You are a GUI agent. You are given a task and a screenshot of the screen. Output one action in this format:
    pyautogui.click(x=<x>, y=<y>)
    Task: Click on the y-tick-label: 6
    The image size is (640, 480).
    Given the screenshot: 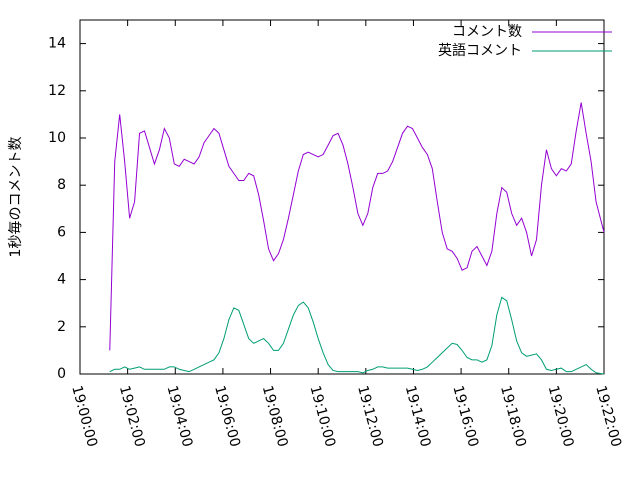 What is the action you would take?
    pyautogui.click(x=61, y=232)
    